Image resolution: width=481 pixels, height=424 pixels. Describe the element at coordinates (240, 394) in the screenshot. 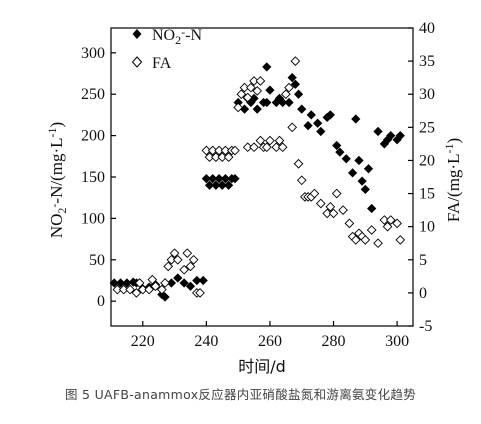

I see `figure-caption: 图 5 UAFB-anammox反应器内亚硝酸盐氮和游离氨变化趋势` at that location.